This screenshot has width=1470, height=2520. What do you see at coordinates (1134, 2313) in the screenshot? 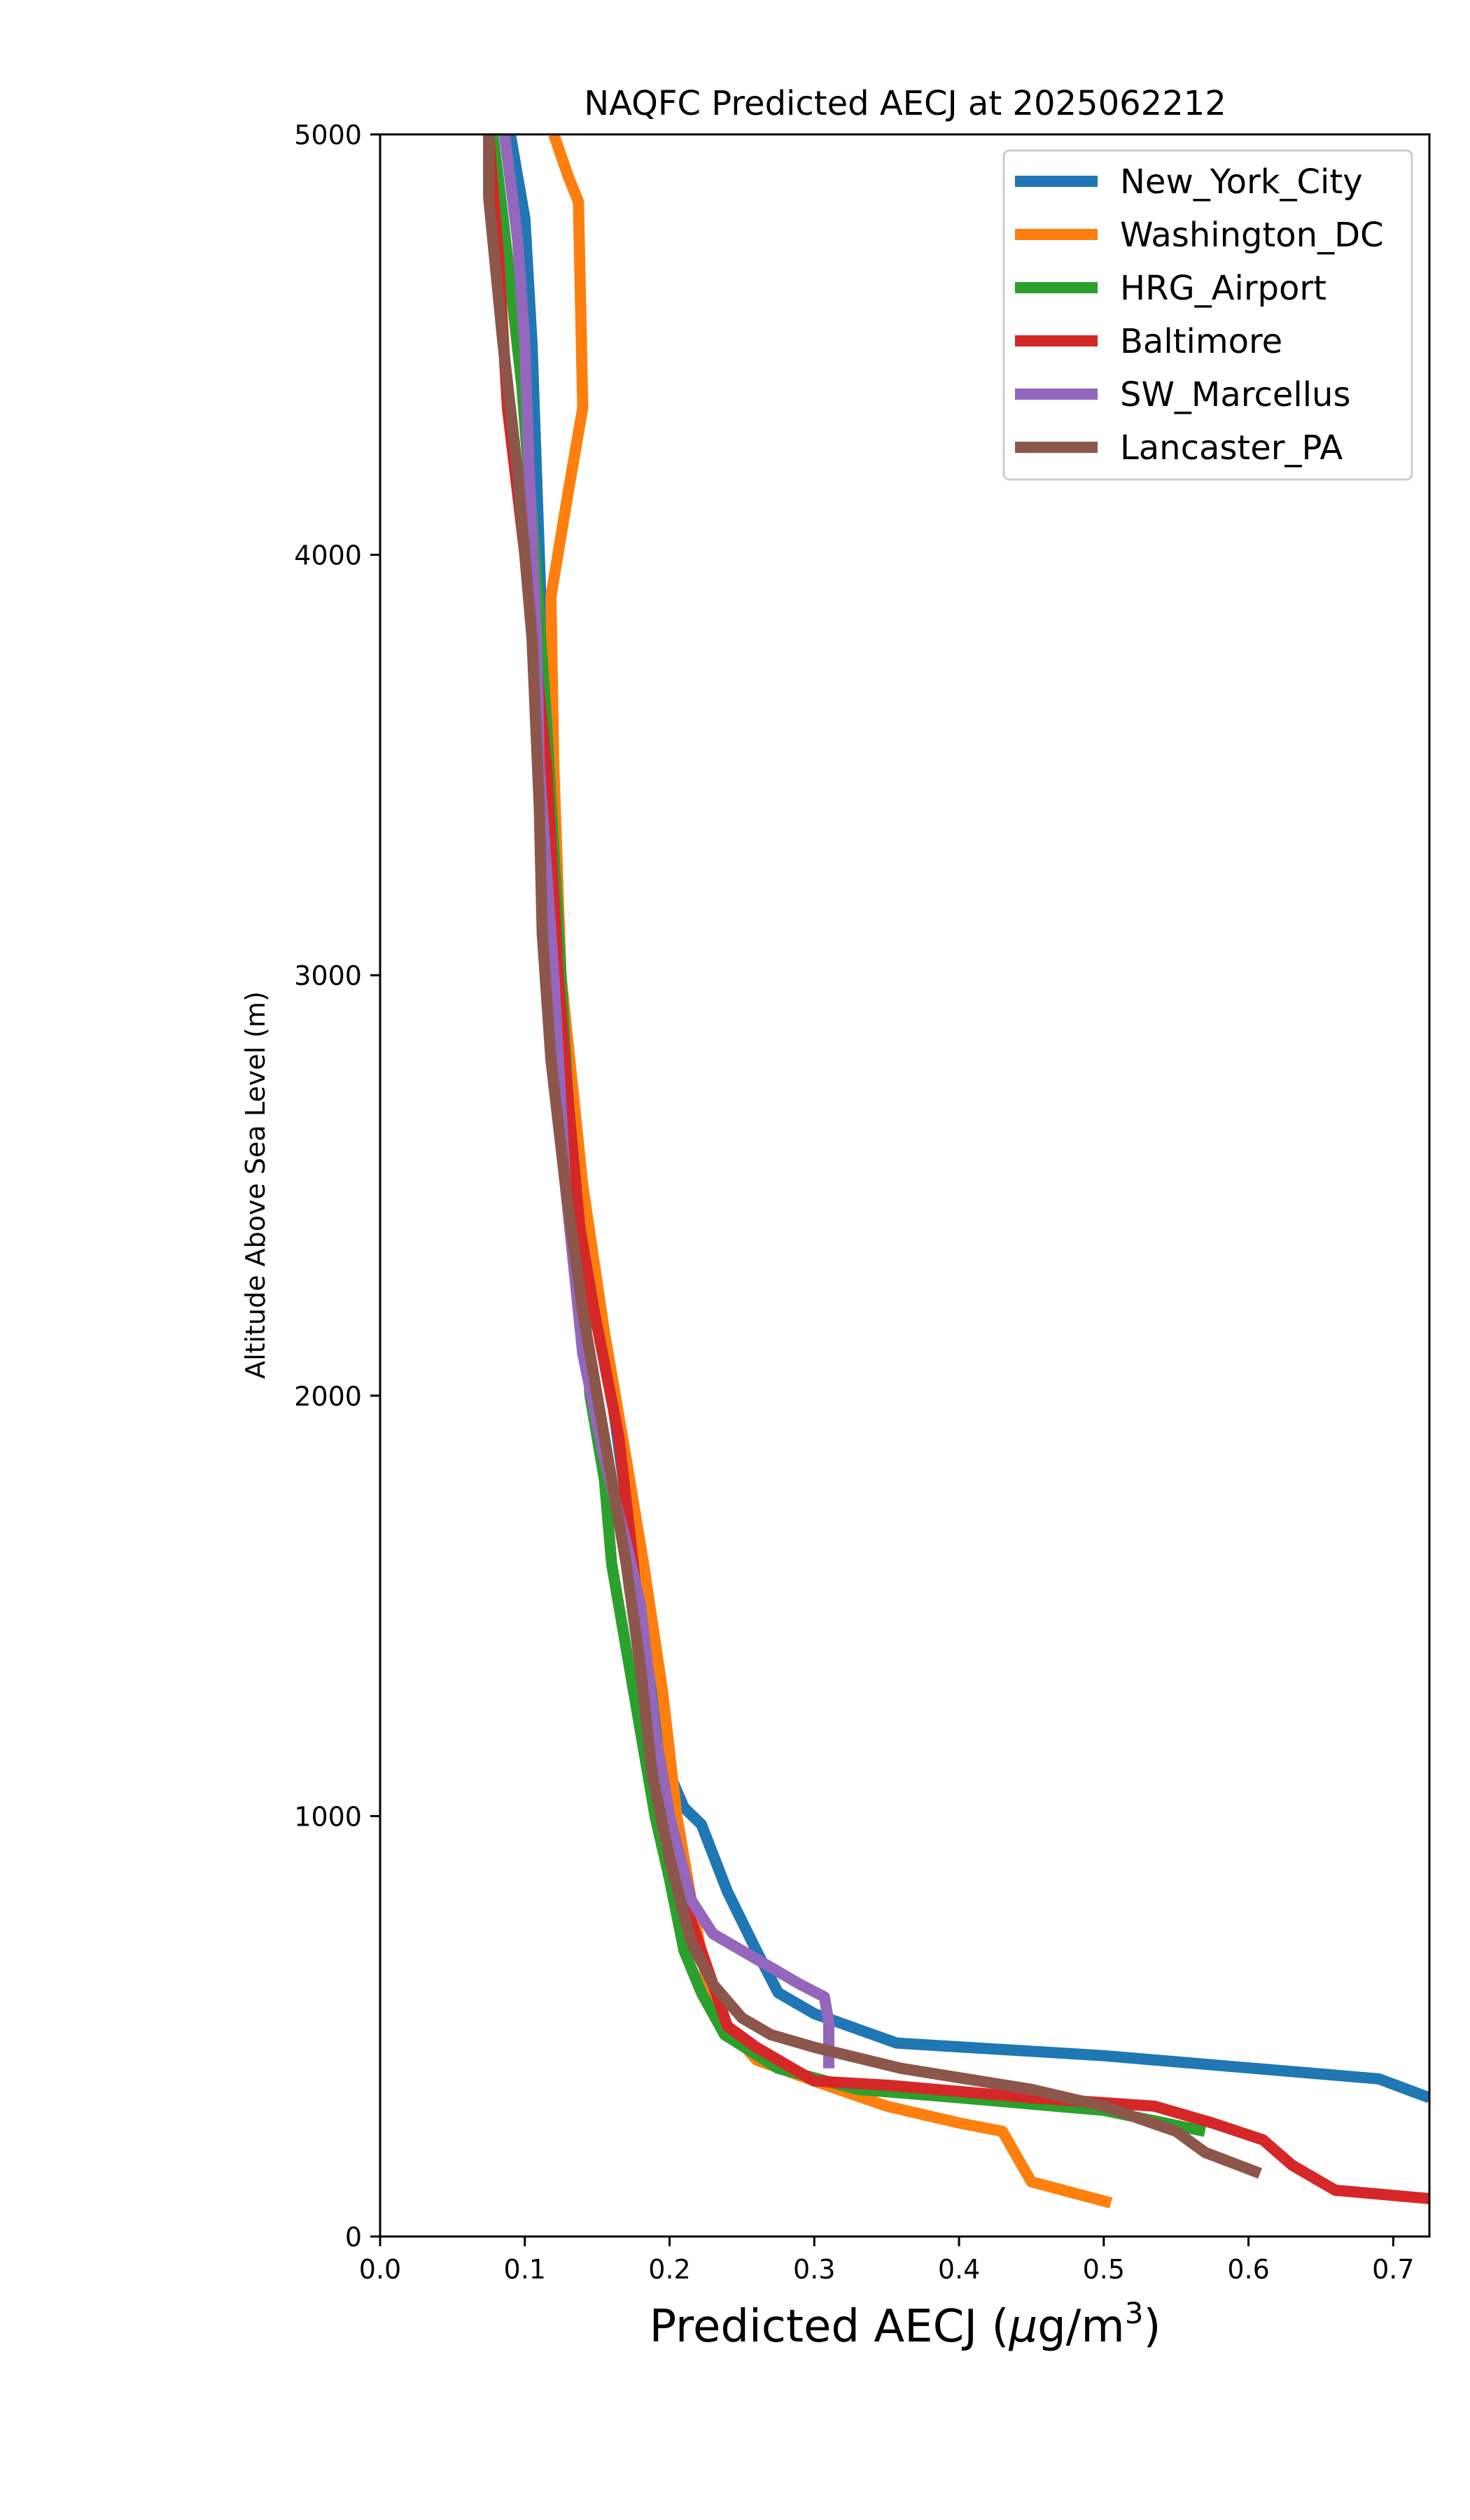
I see `x-axis-label-sup: 3` at bounding box center [1134, 2313].